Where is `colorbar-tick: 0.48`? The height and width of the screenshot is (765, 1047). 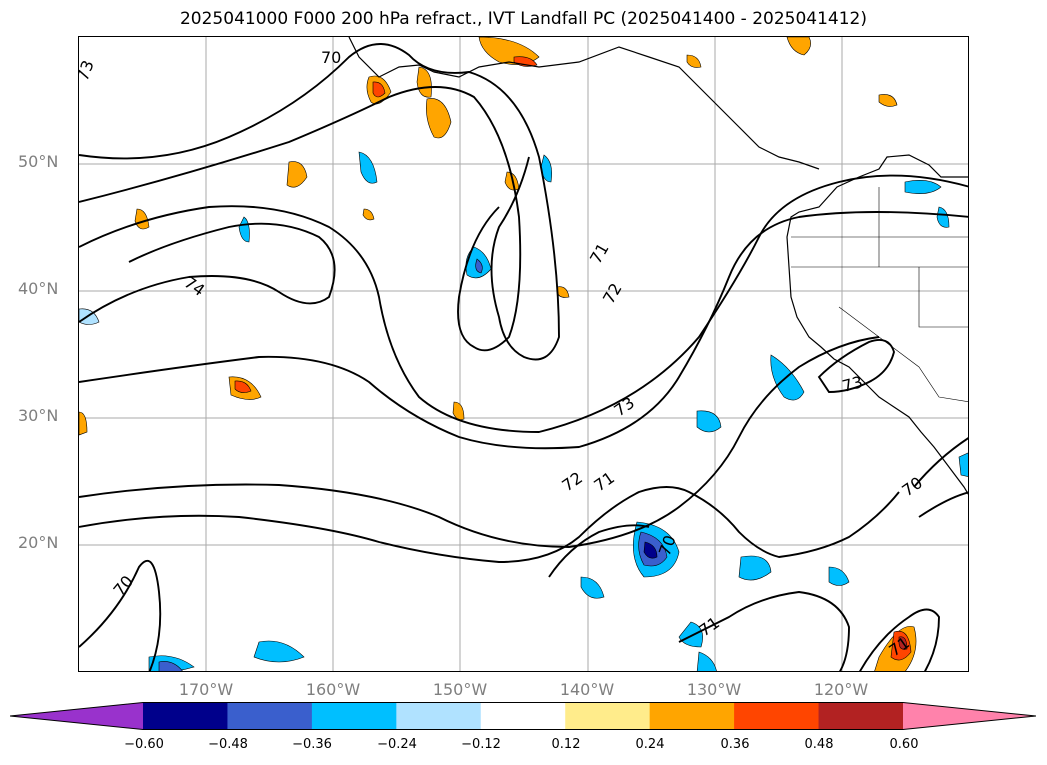 colorbar-tick: 0.48 is located at coordinates (819, 744).